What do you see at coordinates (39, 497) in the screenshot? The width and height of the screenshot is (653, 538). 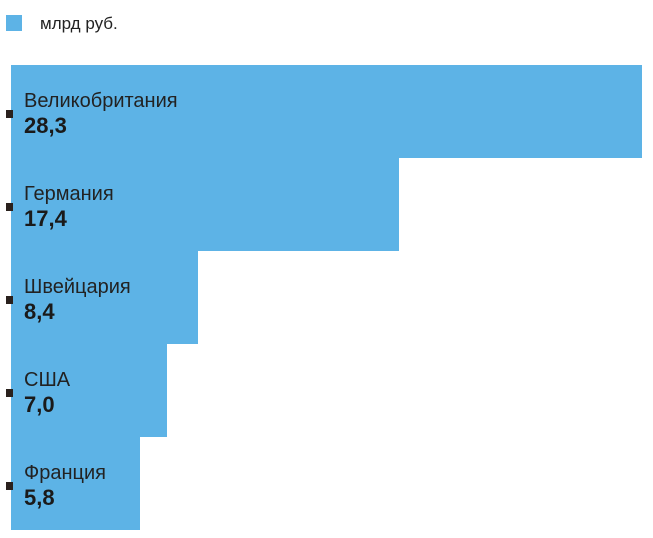 I see `value-label: 5,8` at bounding box center [39, 497].